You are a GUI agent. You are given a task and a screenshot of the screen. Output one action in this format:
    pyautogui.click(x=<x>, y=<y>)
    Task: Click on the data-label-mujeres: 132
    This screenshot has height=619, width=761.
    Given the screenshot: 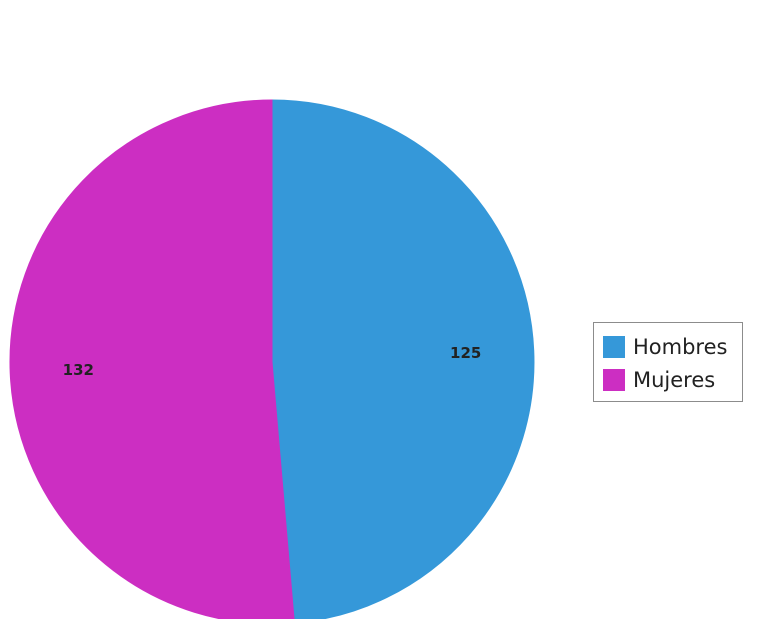 What is the action you would take?
    pyautogui.click(x=78, y=370)
    